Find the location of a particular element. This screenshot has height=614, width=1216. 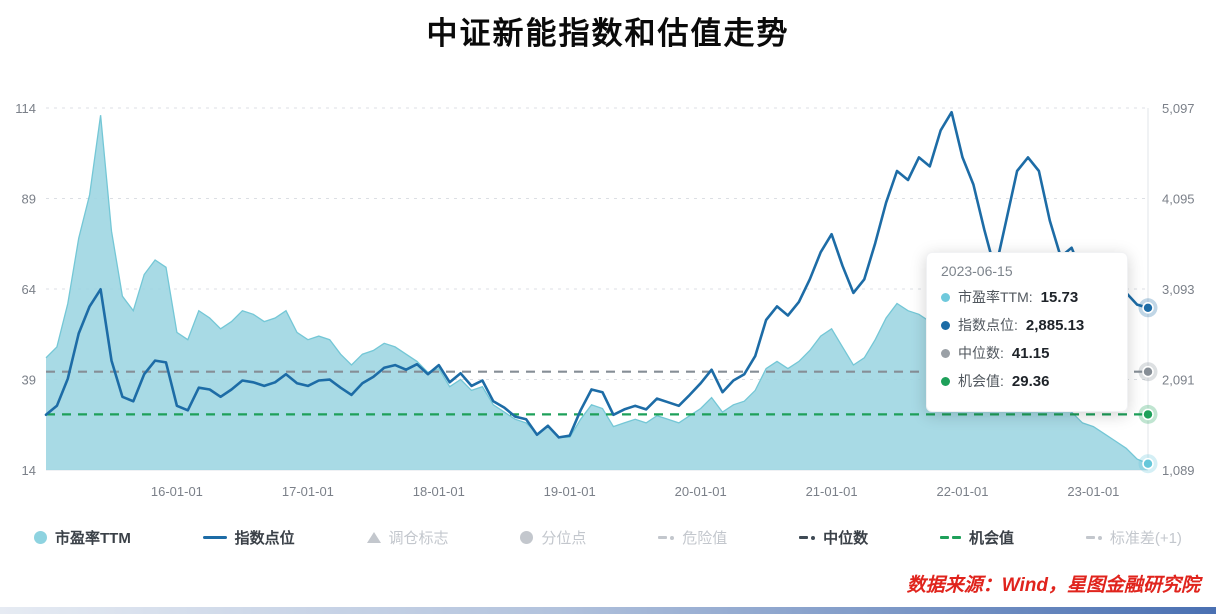

x-axis-label: 17-01-01 is located at coordinates (308, 491).